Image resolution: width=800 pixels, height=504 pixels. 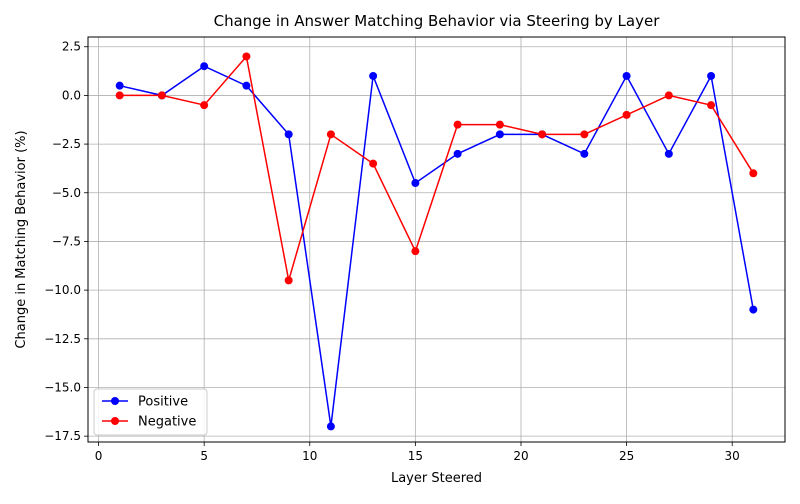 I want to click on legend-label: Positive, so click(x=163, y=402).